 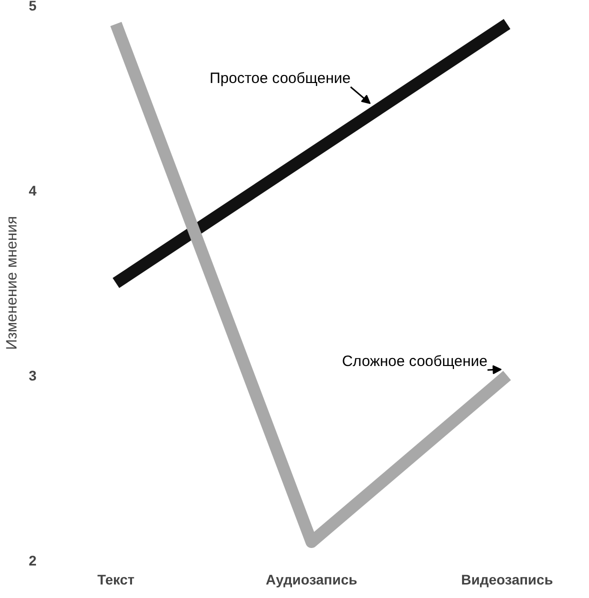 What do you see at coordinates (415, 361) in the screenshot?
I see `series-label: Сложное сообщение` at bounding box center [415, 361].